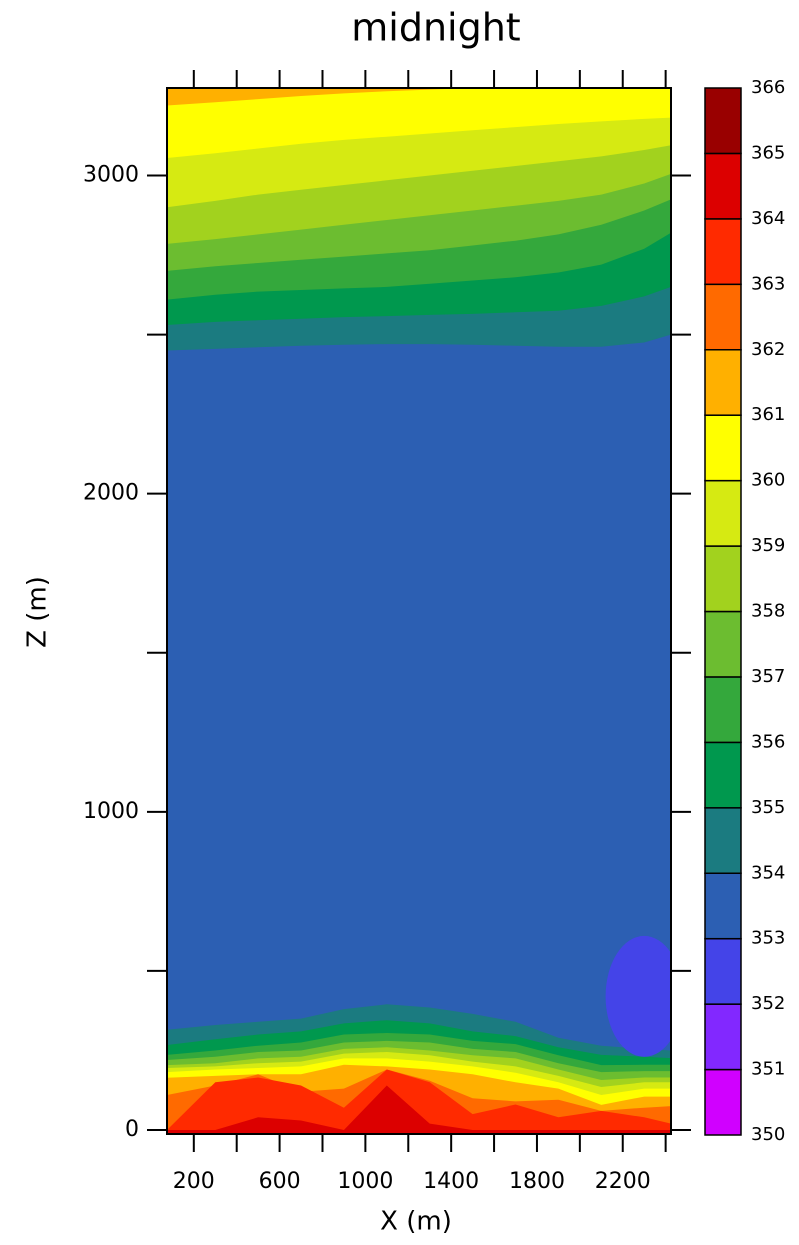 The image size is (799, 1245). Describe the element at coordinates (768, 938) in the screenshot. I see `colorbar-label: 353` at that location.